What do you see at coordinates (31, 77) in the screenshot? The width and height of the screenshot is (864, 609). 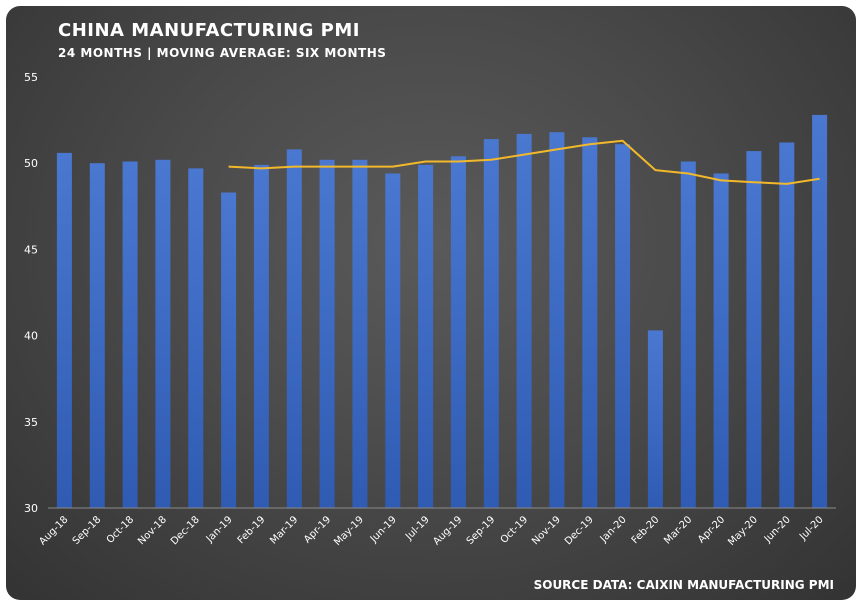 I see `y-tick-label: 55` at bounding box center [31, 77].